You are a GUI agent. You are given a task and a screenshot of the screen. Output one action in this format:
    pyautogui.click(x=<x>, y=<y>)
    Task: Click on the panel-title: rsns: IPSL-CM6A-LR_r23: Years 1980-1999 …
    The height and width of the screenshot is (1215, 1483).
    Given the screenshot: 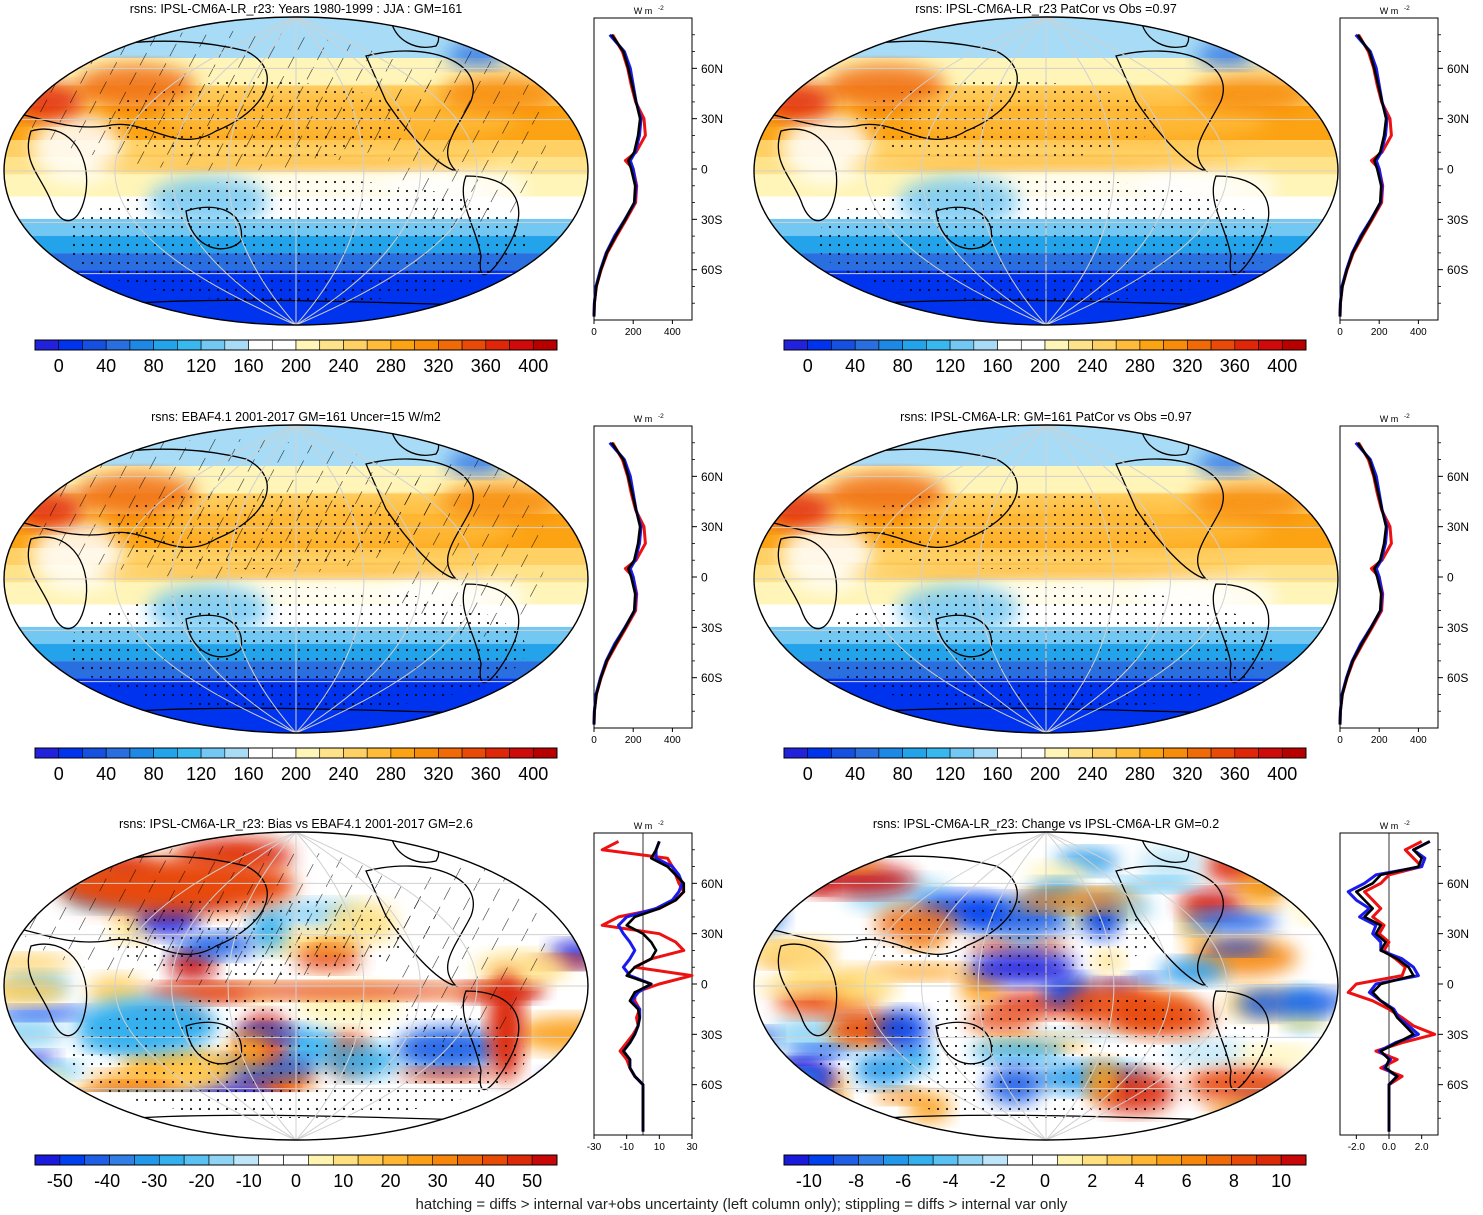 What is the action you would take?
    pyautogui.click(x=296, y=9)
    